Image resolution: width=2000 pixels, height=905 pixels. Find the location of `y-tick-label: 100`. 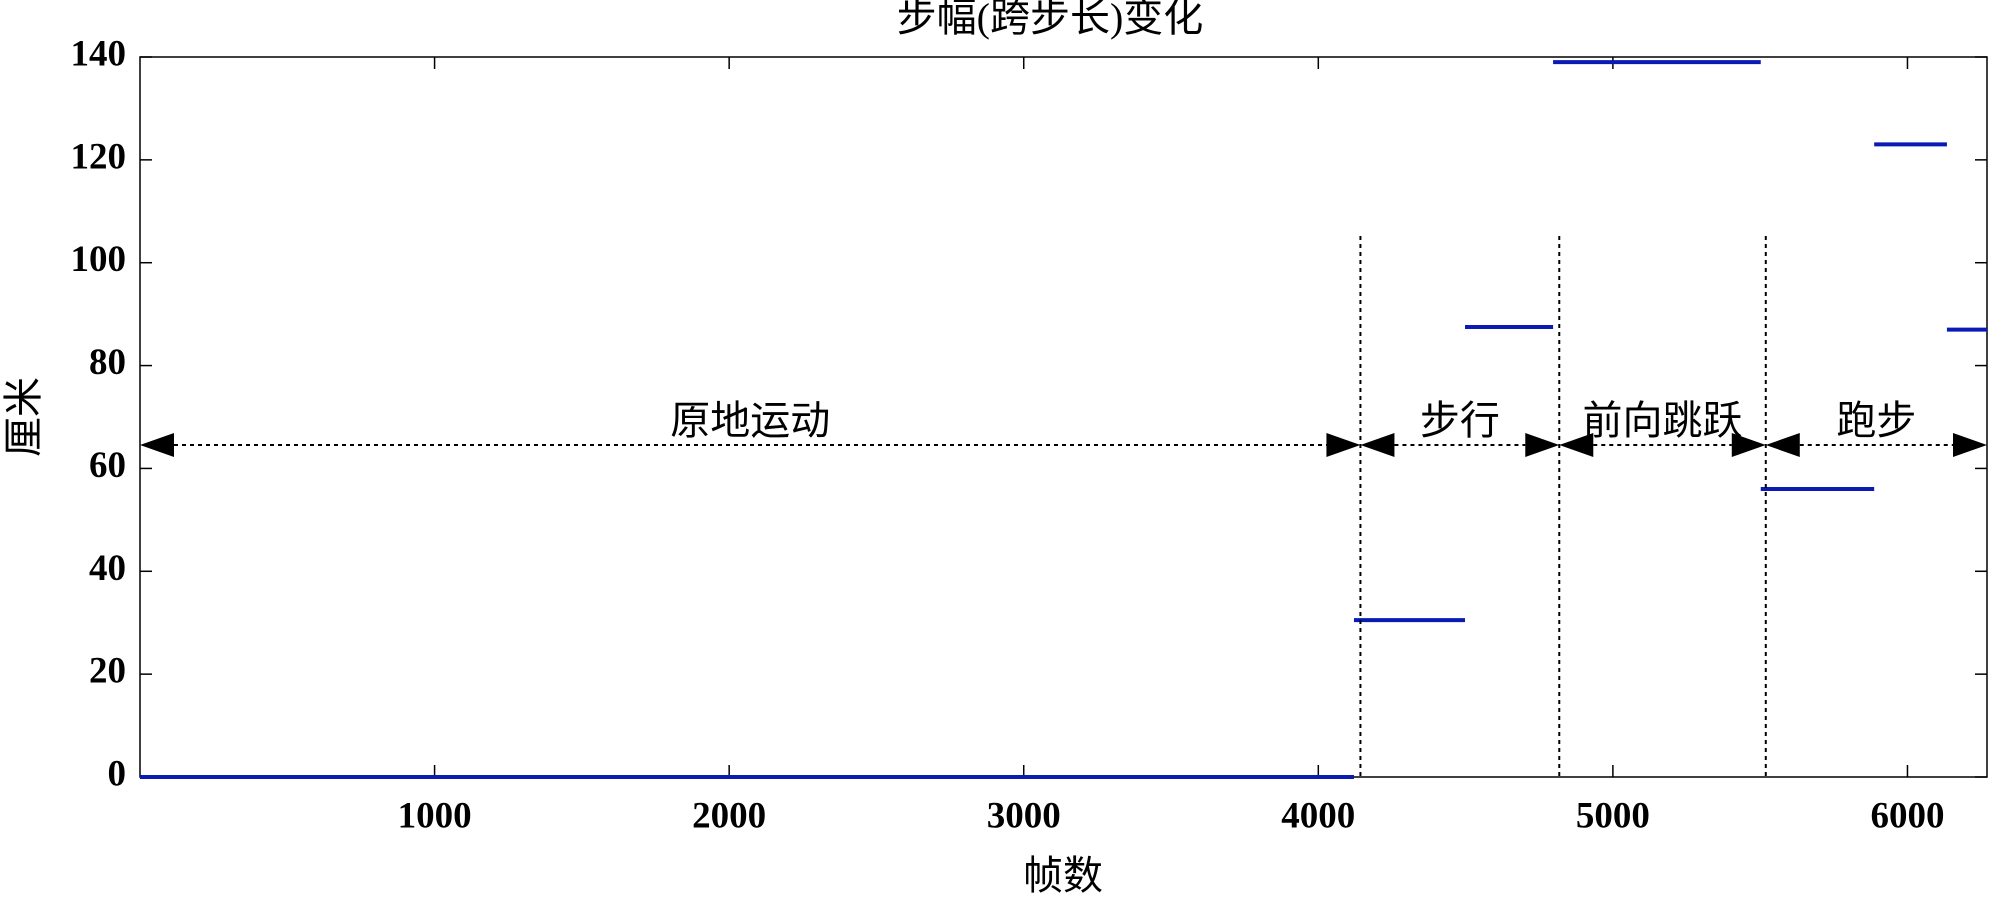

y-tick-label: 100 is located at coordinates (99, 259).